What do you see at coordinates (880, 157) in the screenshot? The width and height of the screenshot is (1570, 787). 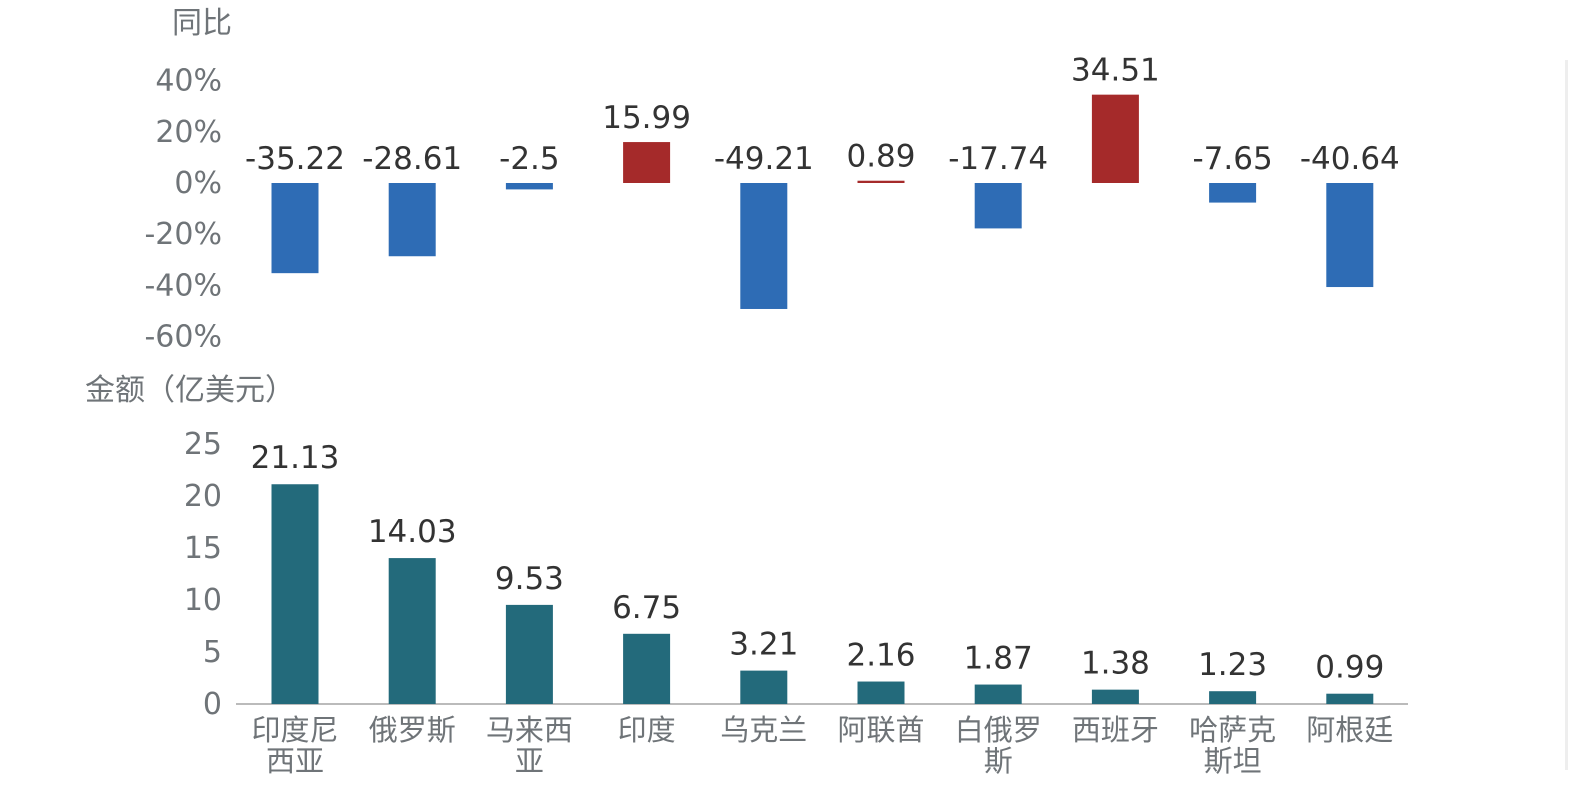 I see `yoy-value-label: 0.89` at bounding box center [880, 157].